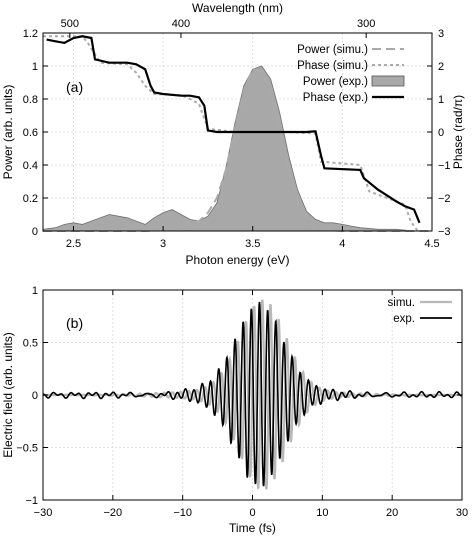 The height and width of the screenshot is (539, 474). I want to click on y-axis-label: Electric field (arb. units), so click(8, 394).